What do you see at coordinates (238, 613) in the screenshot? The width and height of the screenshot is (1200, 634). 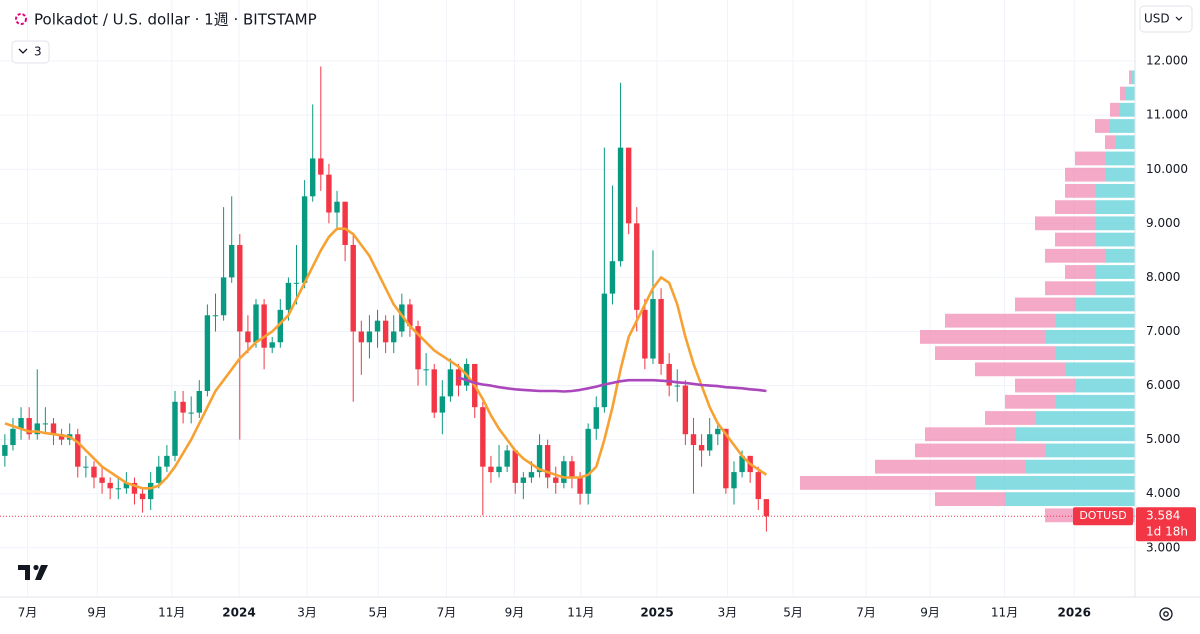 I see `x-tick-label: 2024` at bounding box center [238, 613].